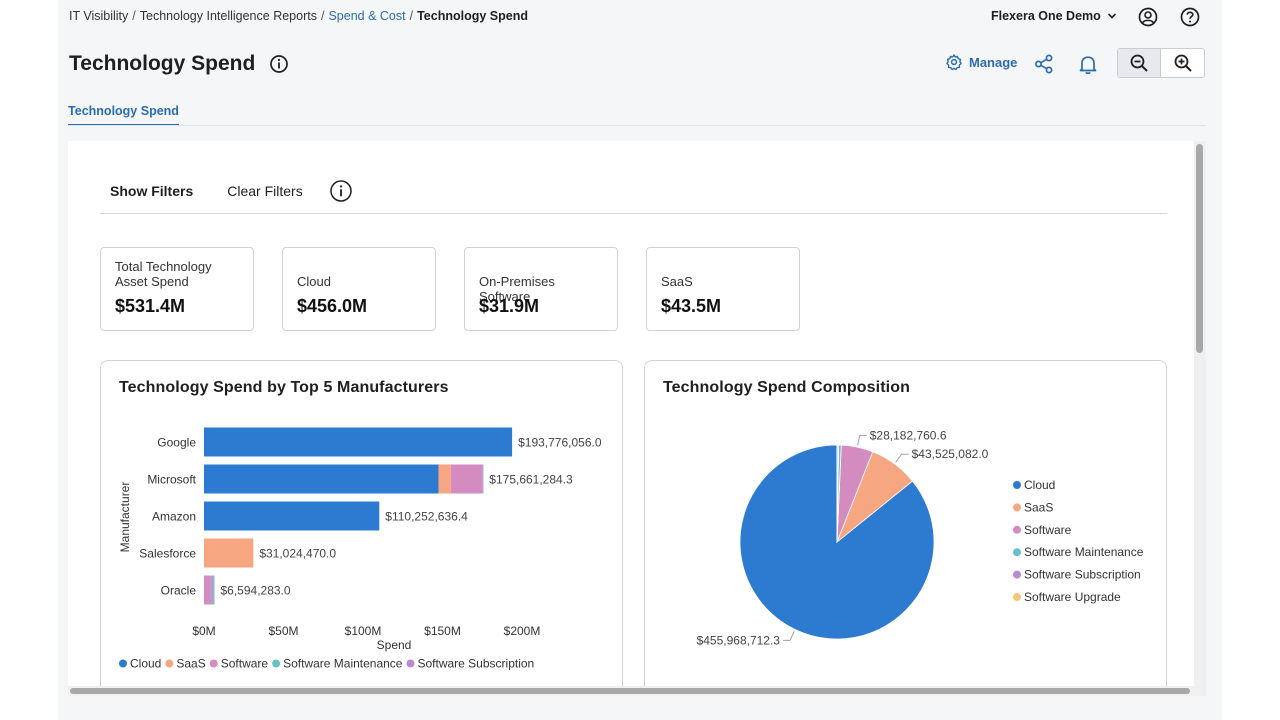 Image resolution: width=1280 pixels, height=720 pixels. What do you see at coordinates (723, 289) in the screenshot?
I see `kpi-card-saas: SaaS $43.5M` at bounding box center [723, 289].